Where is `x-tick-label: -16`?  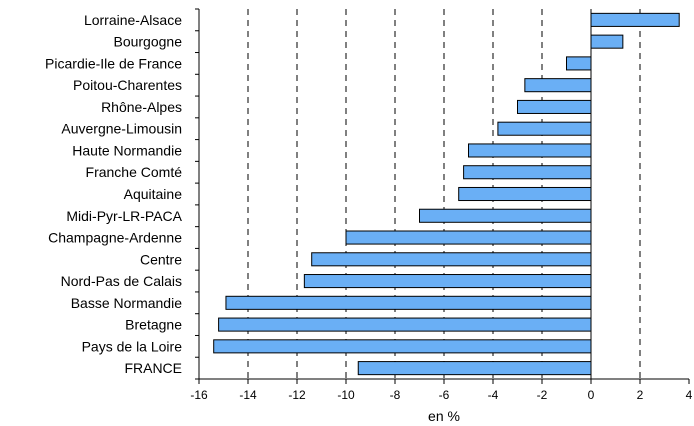 x-tick-label: -16 is located at coordinates (199, 395).